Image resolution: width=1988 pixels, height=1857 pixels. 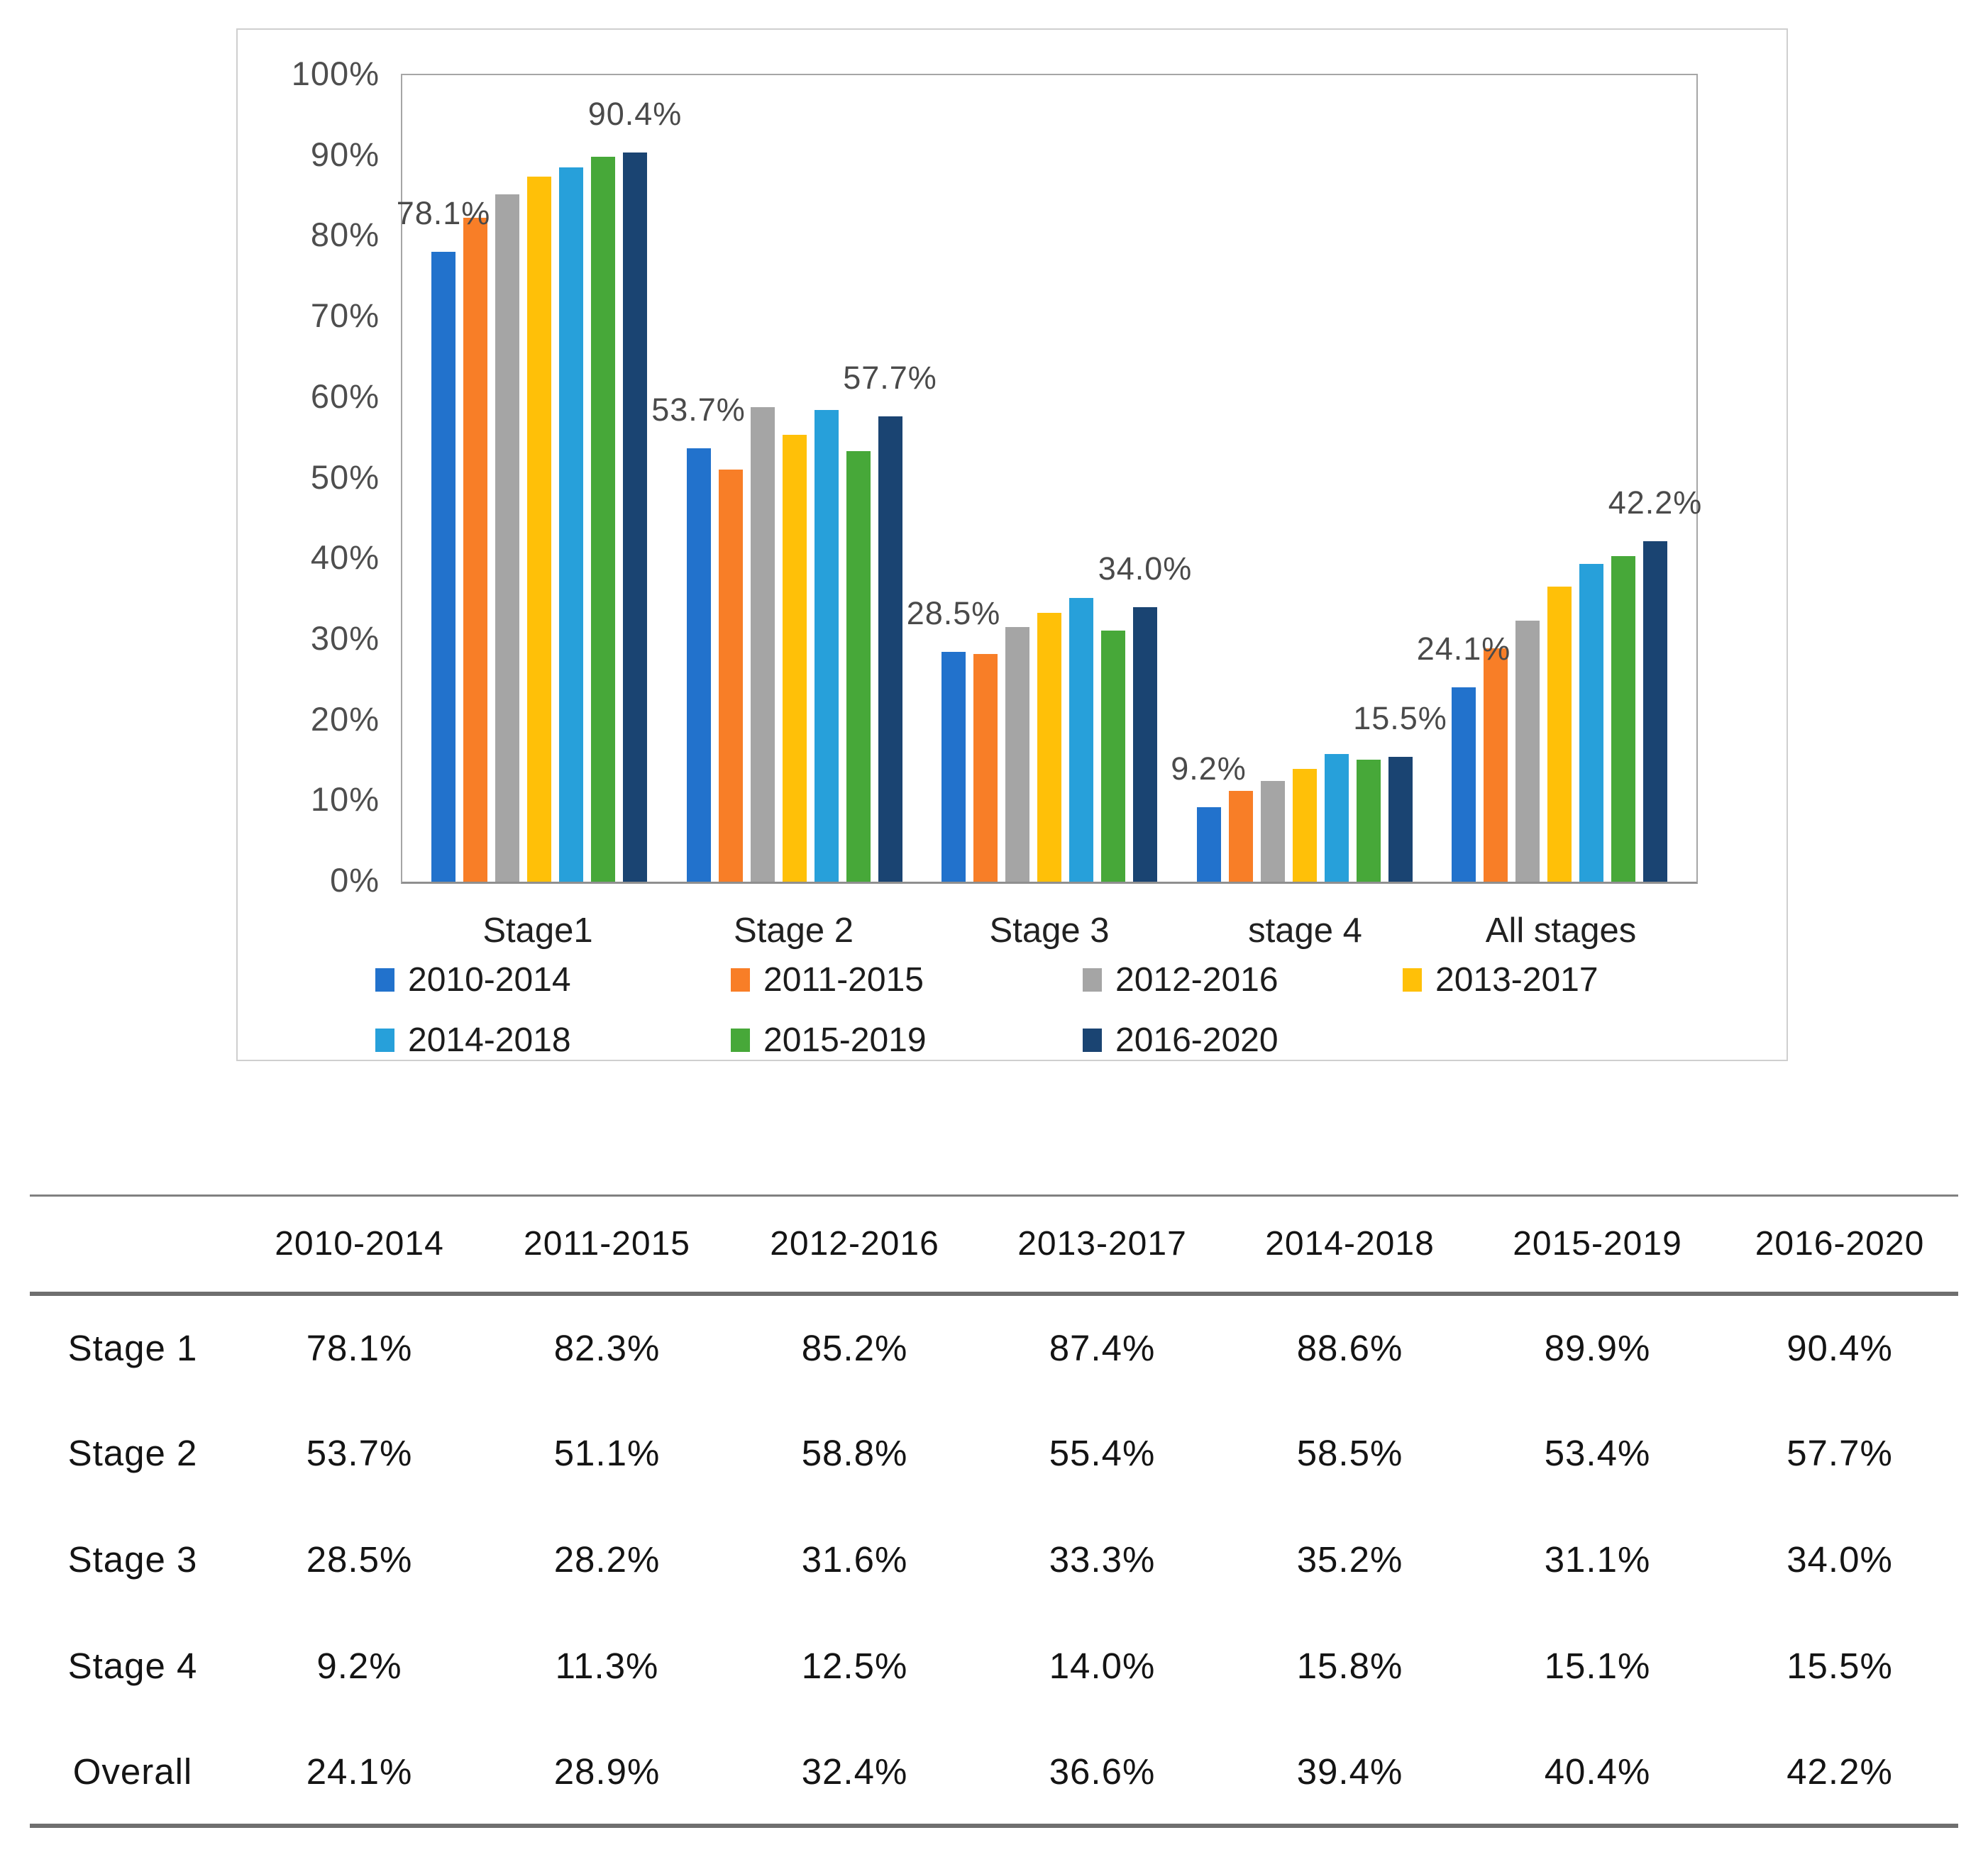 I want to click on bar-group: 9.2% 15.5%, so click(x=1309, y=791).